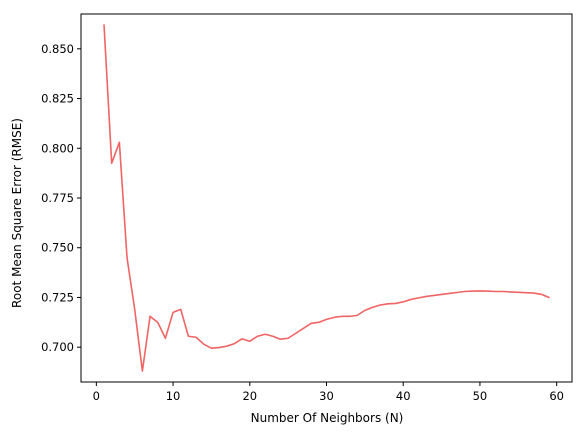 The height and width of the screenshot is (436, 588). I want to click on y-tick-label: 0.850, so click(57, 49).